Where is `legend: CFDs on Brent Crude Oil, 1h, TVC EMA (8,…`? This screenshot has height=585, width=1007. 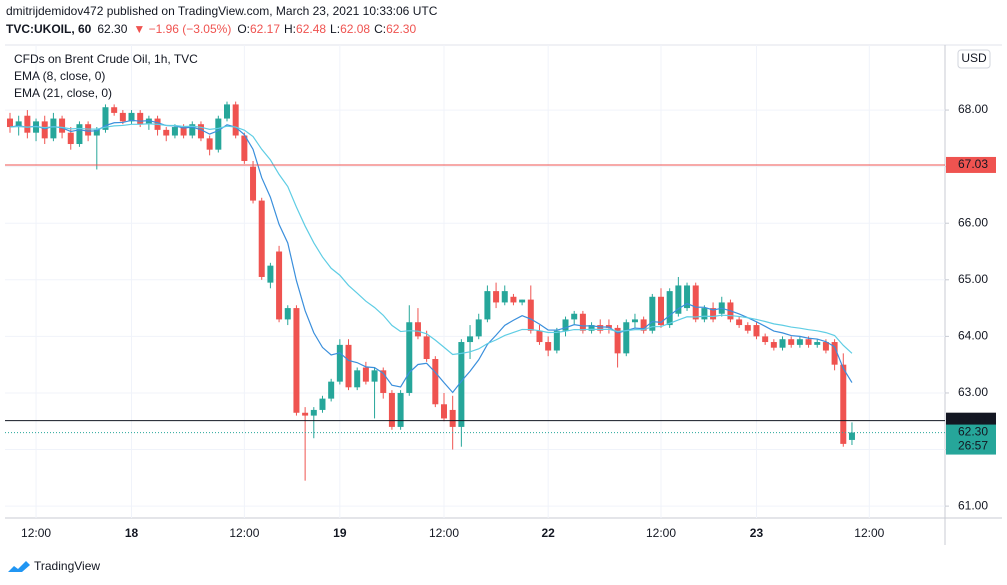
legend: CFDs on Brent Crude Oil, 1h, TVC EMA (8,… is located at coordinates (106, 76).